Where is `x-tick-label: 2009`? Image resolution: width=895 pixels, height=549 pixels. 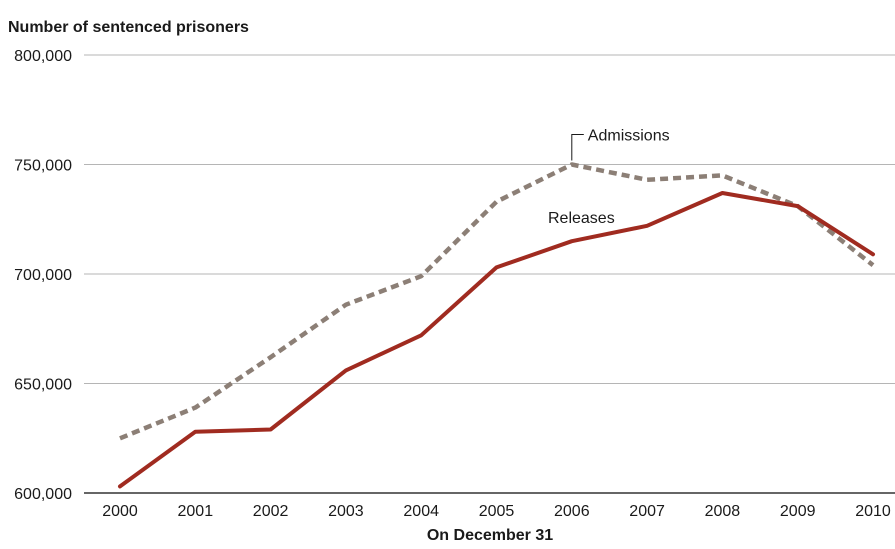 x-tick-label: 2009 is located at coordinates (798, 511).